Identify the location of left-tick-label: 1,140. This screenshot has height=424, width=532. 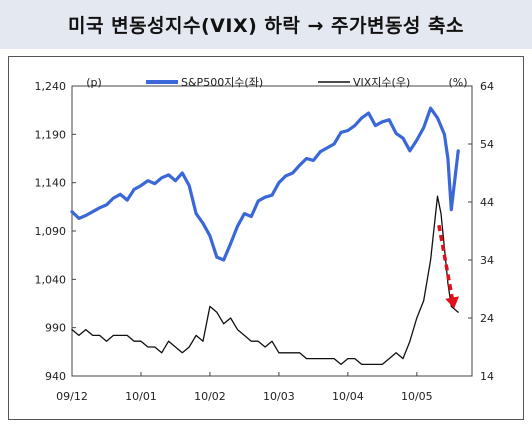
(51, 183).